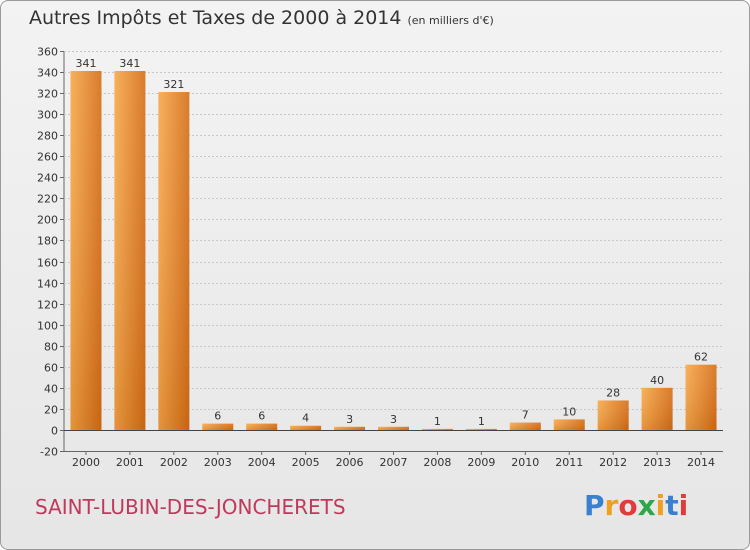  What do you see at coordinates (306, 462) in the screenshot?
I see `x-tick-label: 2005` at bounding box center [306, 462].